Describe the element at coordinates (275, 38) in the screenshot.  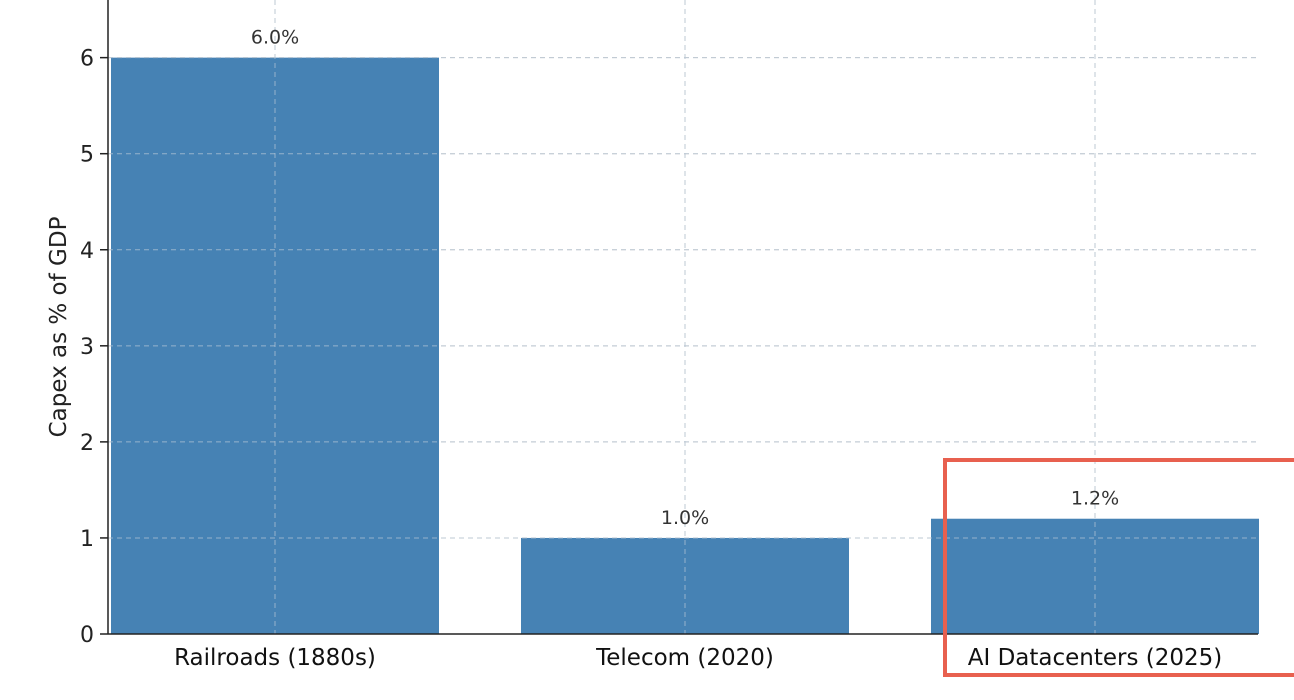
I see `bar-data-label: 6.0%` at that location.